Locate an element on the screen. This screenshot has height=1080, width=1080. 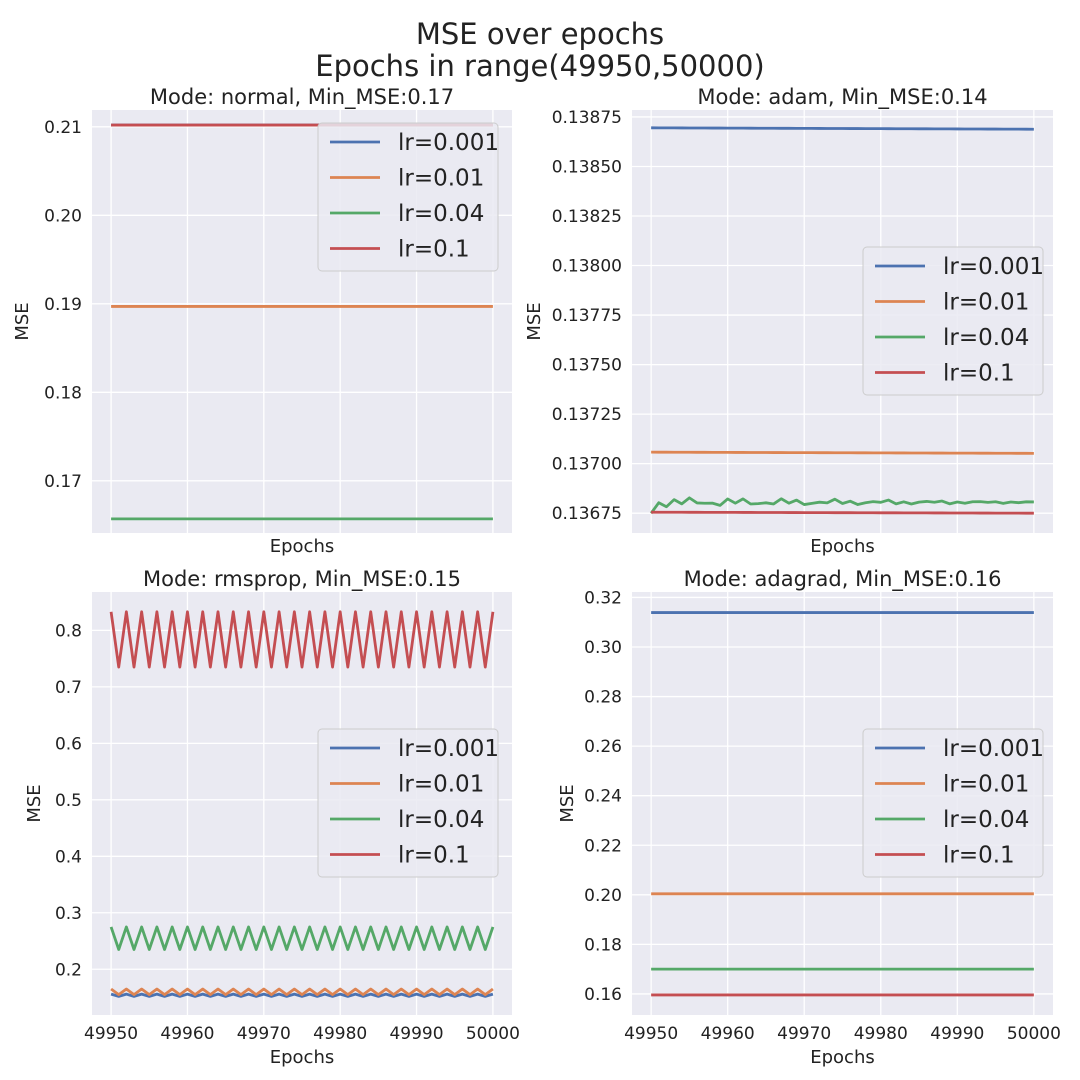
y-tick-label: 0.13850 is located at coordinates (587, 167).